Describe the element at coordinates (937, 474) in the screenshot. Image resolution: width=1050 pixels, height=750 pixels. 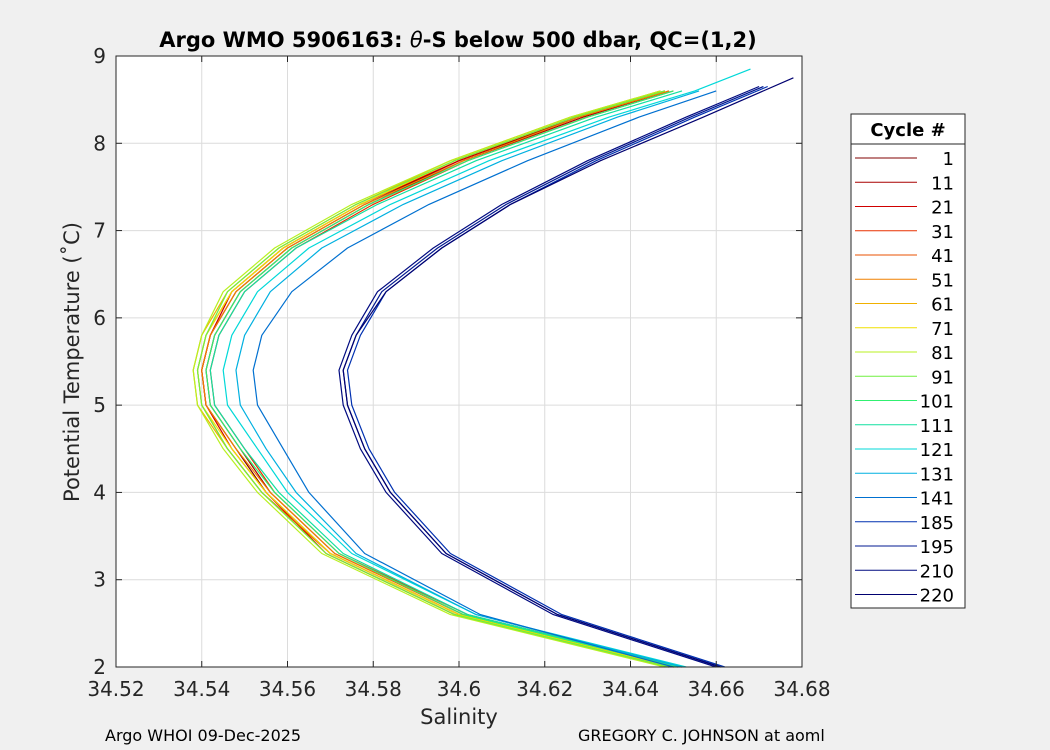
I see `legend-label: 131` at that location.